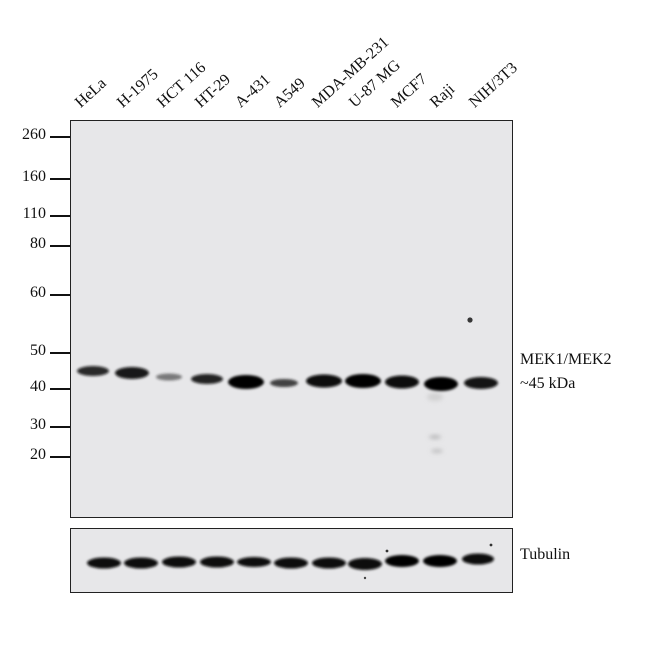 The image size is (650, 664). What do you see at coordinates (442, 96) in the screenshot?
I see `lane-label-raji: Raji` at bounding box center [442, 96].